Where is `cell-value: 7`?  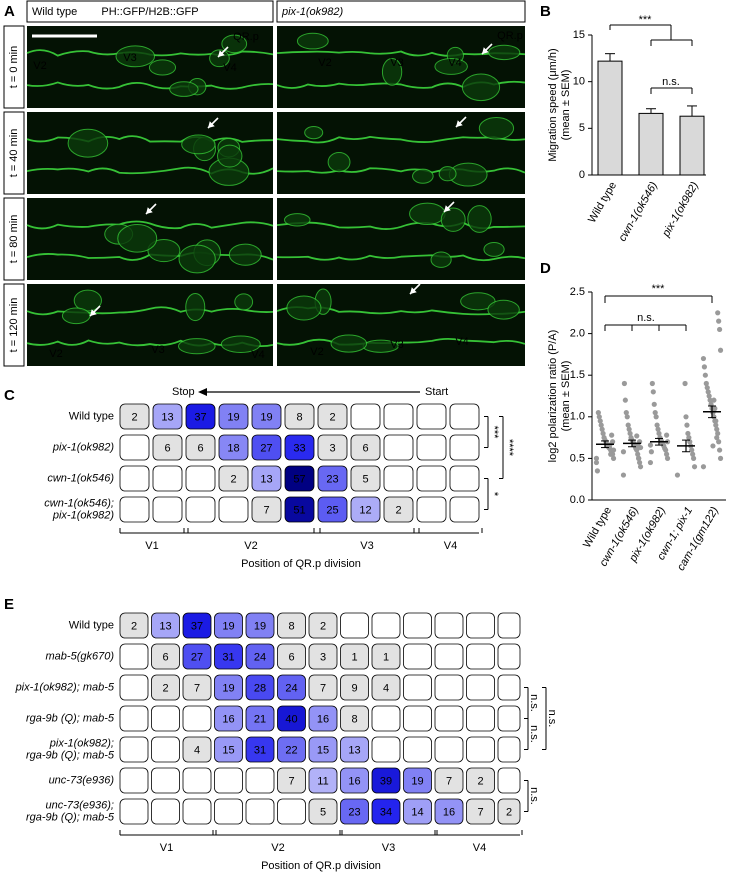
cell-value: 7 is located at coordinates (266, 510).